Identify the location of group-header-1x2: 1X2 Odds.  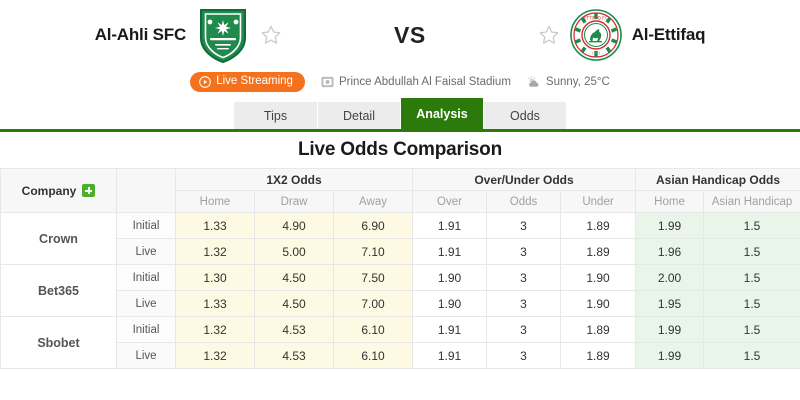
(294, 179).